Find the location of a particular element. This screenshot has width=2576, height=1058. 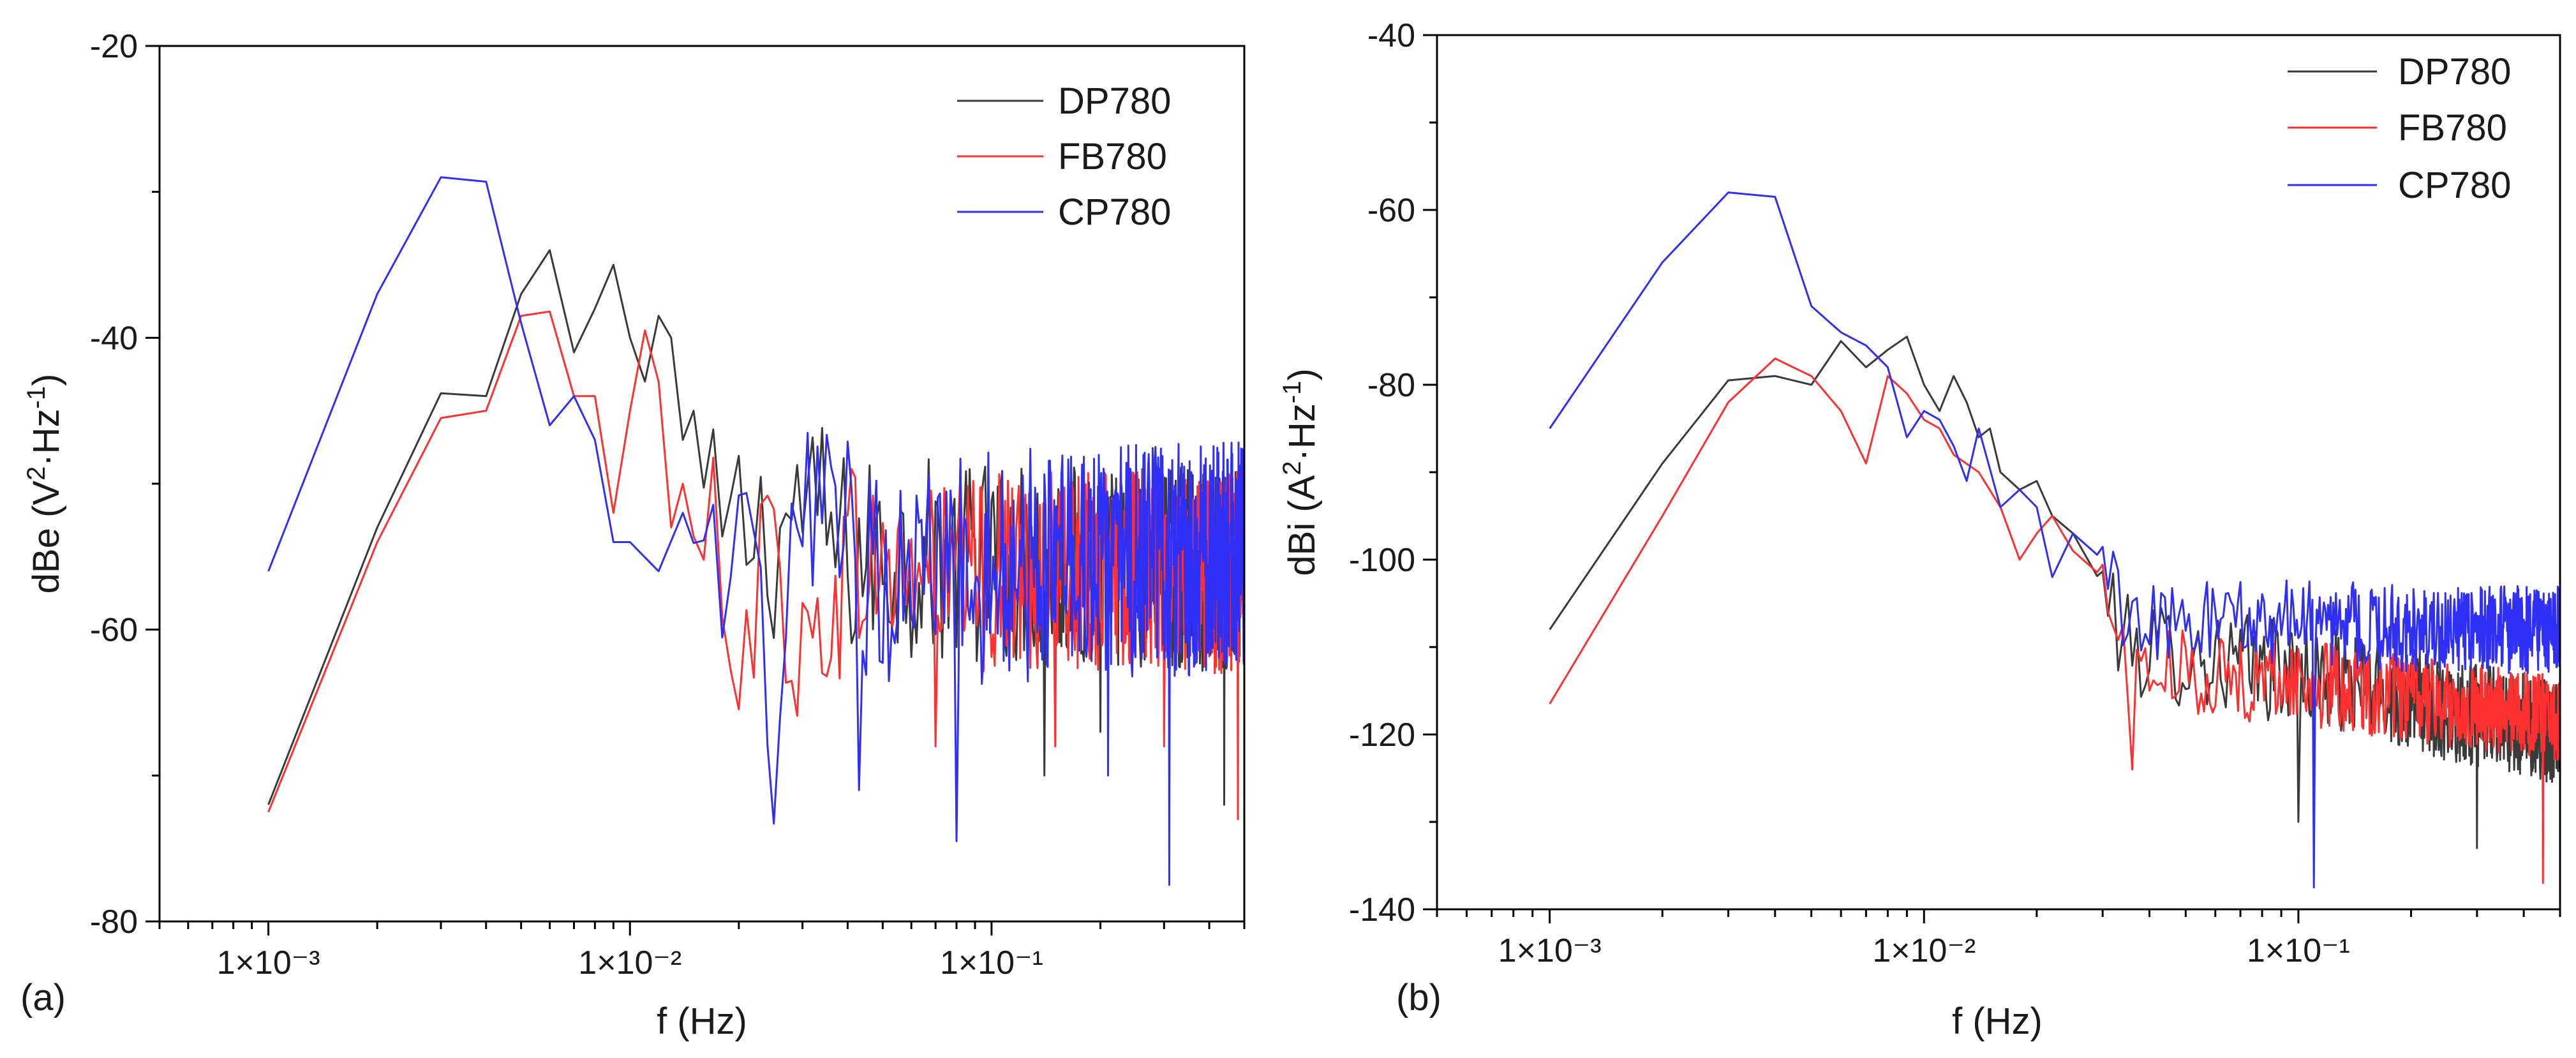

panel-a-legend-cp780: CP780 is located at coordinates (1114, 212).